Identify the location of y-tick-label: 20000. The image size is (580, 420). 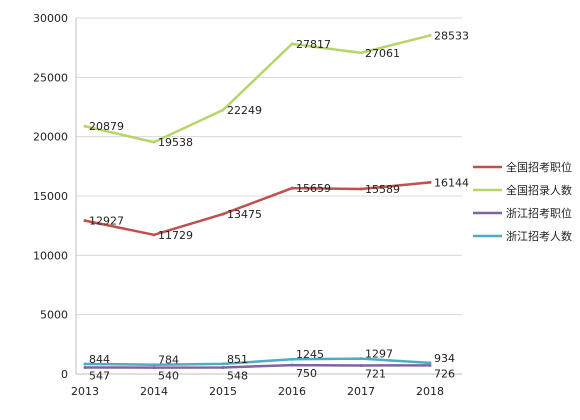
(50, 137).